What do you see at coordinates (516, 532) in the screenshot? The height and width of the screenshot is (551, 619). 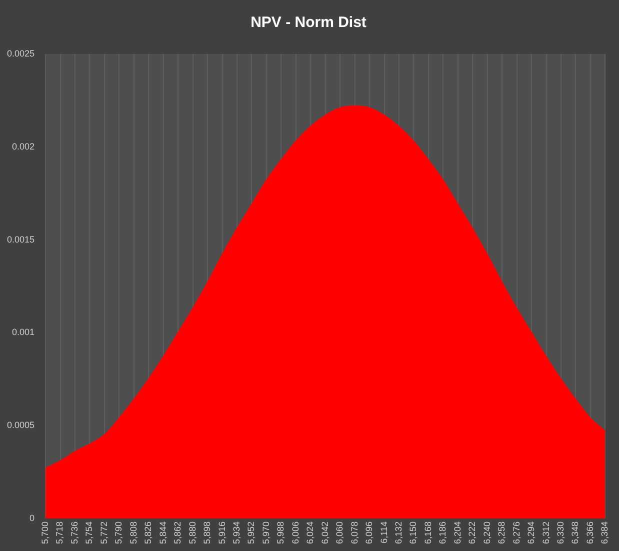 I see `x-tick-label: 6,276` at bounding box center [516, 532].